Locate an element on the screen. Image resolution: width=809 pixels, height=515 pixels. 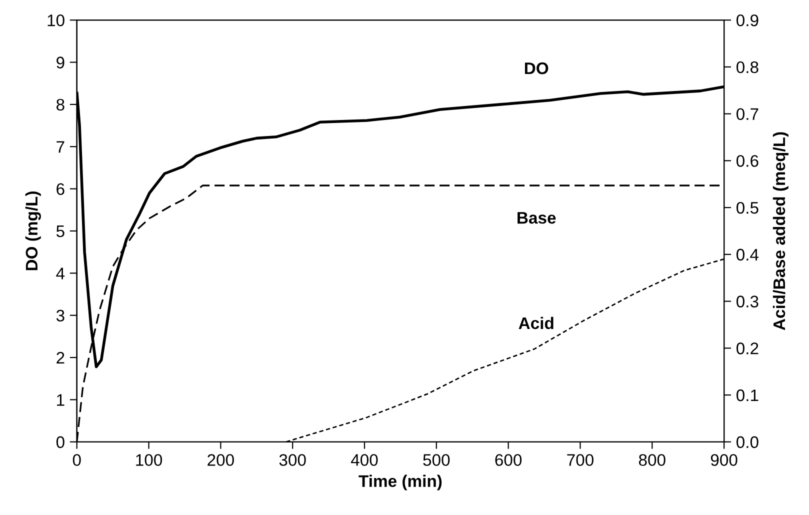
x-tick-label: 600 is located at coordinates (508, 460).